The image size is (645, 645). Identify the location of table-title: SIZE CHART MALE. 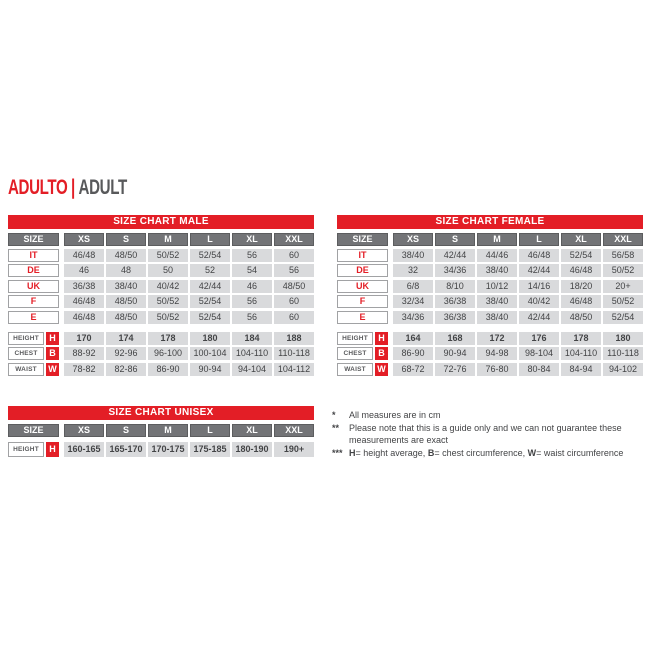
(161, 222).